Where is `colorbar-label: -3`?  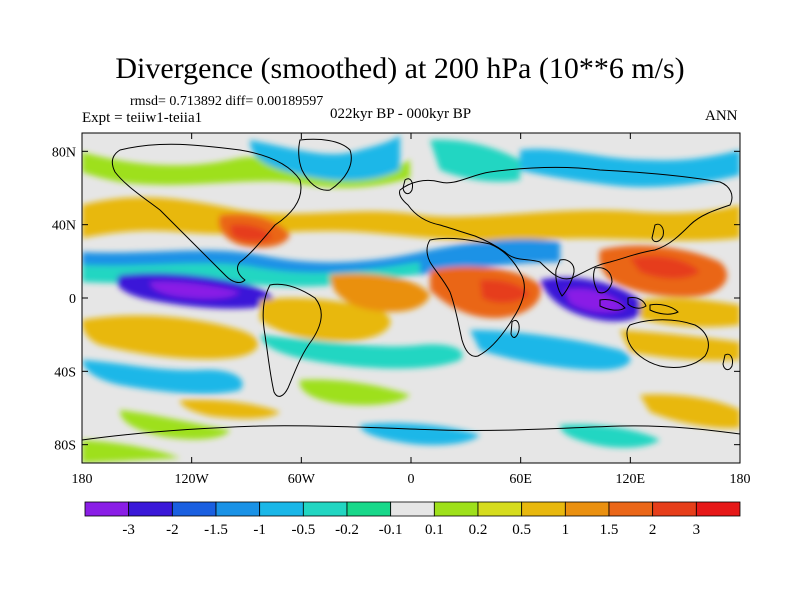
colorbar-label: -3 is located at coordinates (128, 530).